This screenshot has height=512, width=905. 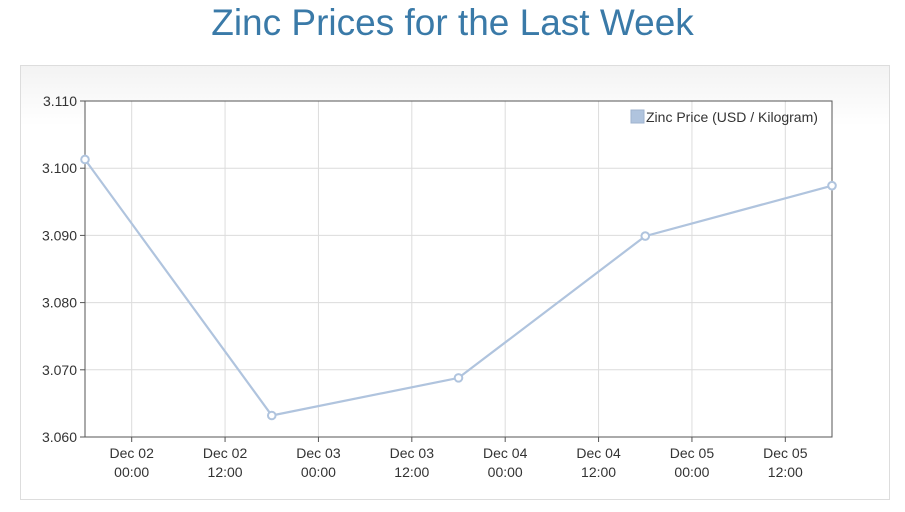 I want to click on y-tick-label: 3.060, so click(x=59, y=437).